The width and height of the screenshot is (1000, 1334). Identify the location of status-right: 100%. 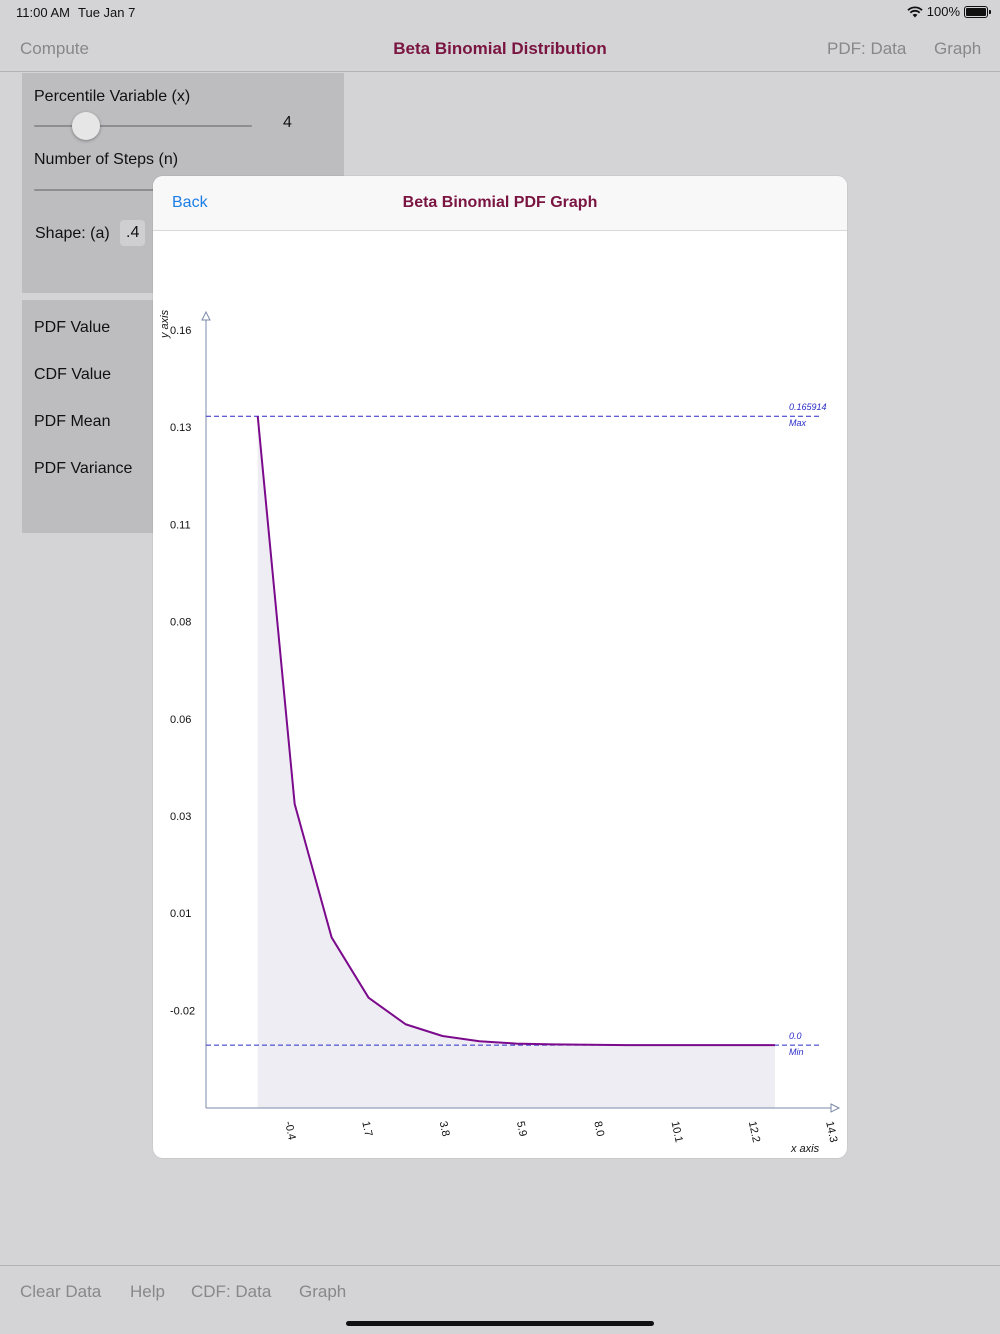
(949, 11).